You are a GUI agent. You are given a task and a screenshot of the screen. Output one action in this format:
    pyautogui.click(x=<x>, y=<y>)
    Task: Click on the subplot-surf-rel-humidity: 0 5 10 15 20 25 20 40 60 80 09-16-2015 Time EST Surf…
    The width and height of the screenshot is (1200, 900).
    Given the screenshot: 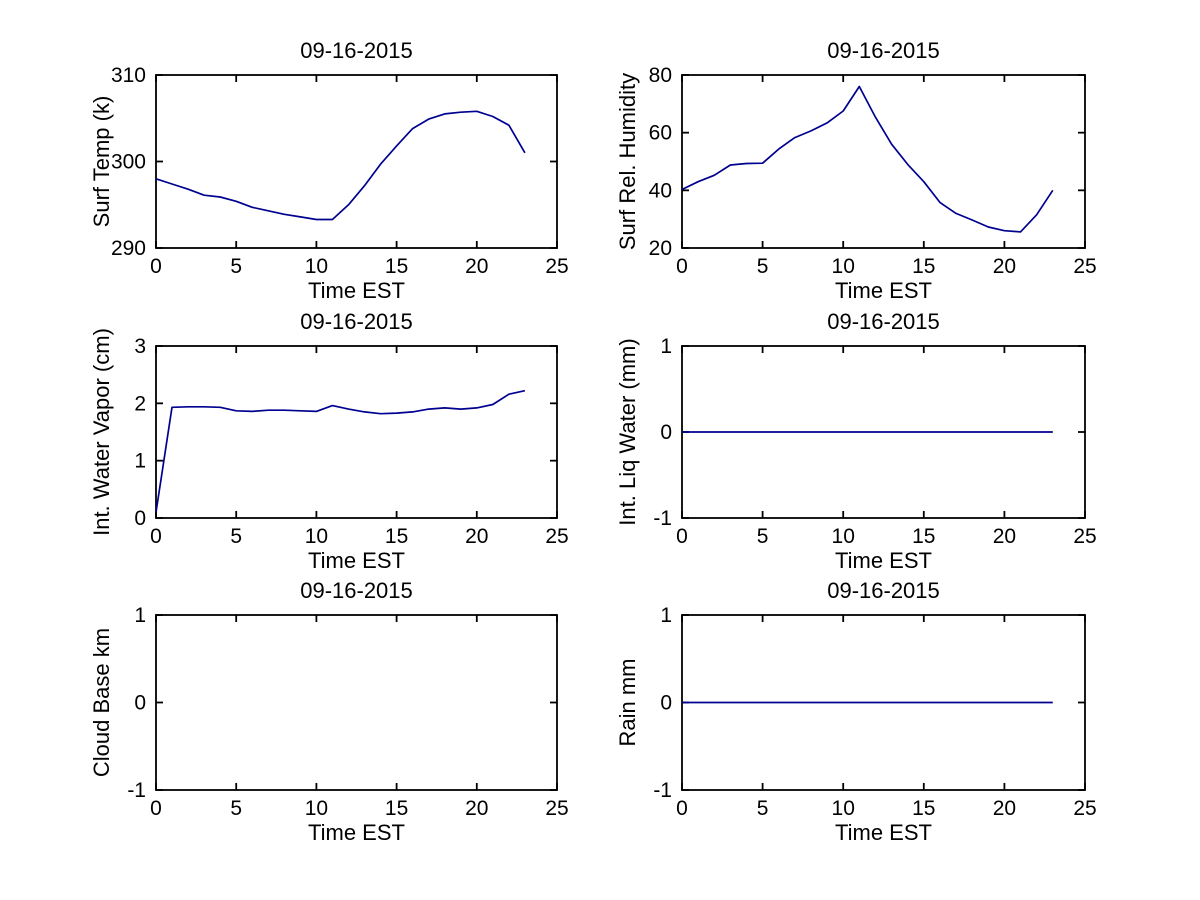 What is the action you would take?
    pyautogui.click(x=856, y=170)
    